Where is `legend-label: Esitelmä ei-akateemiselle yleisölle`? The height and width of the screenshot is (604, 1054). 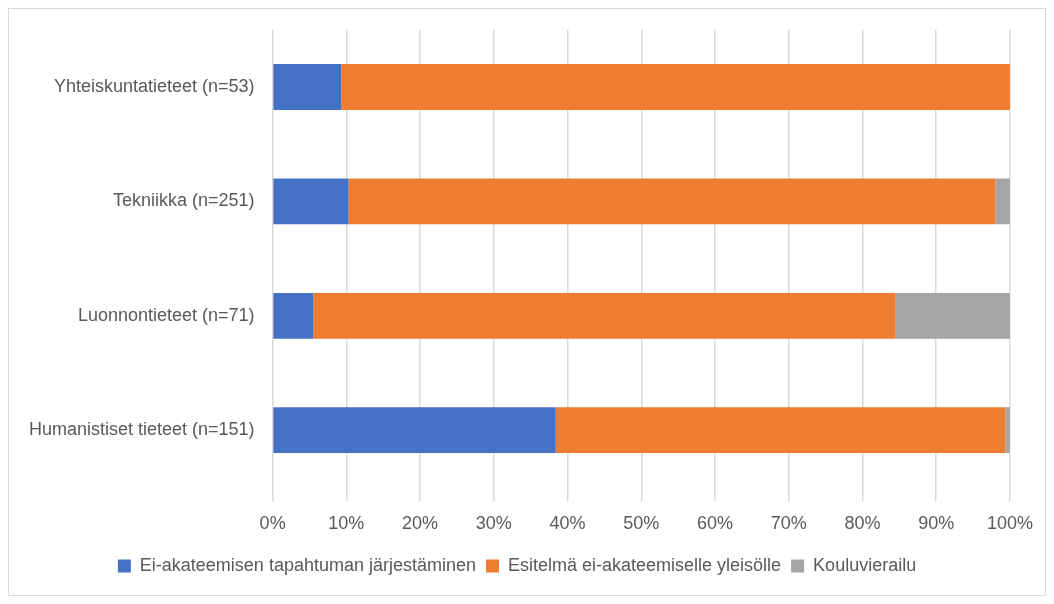 legend-label: Esitelmä ei-akateemiselle yleisölle is located at coordinates (645, 564).